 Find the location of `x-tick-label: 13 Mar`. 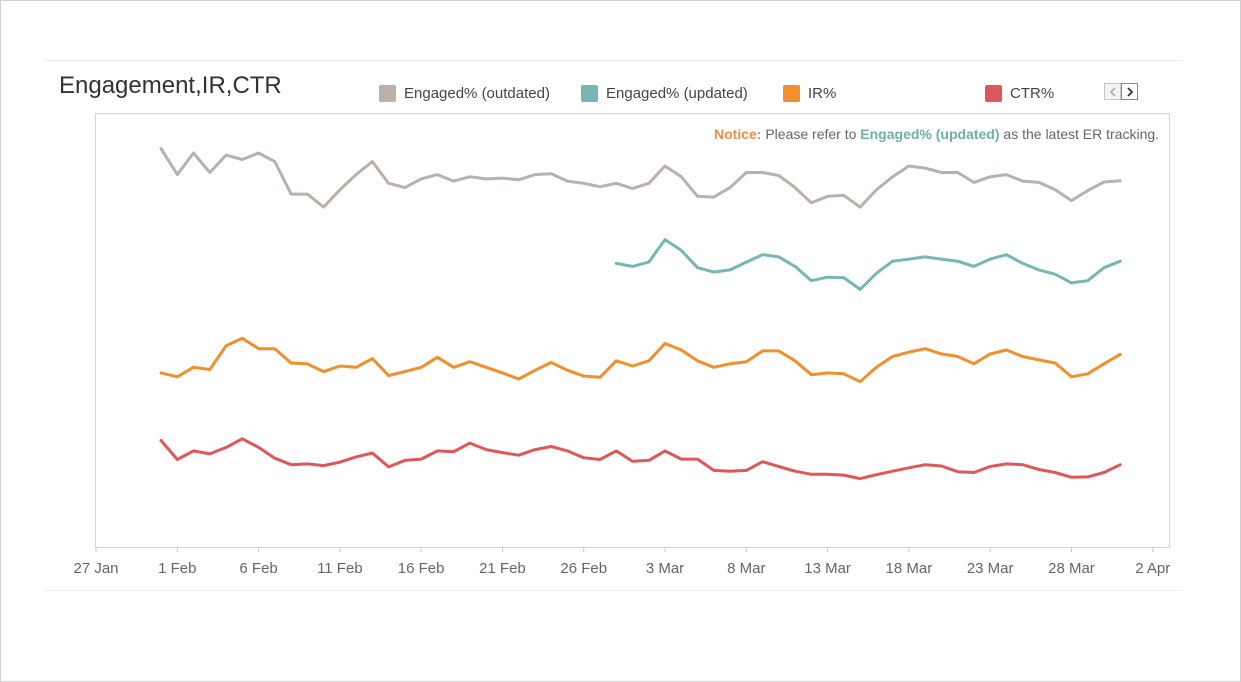

x-tick-label: 13 Mar is located at coordinates (827, 568).